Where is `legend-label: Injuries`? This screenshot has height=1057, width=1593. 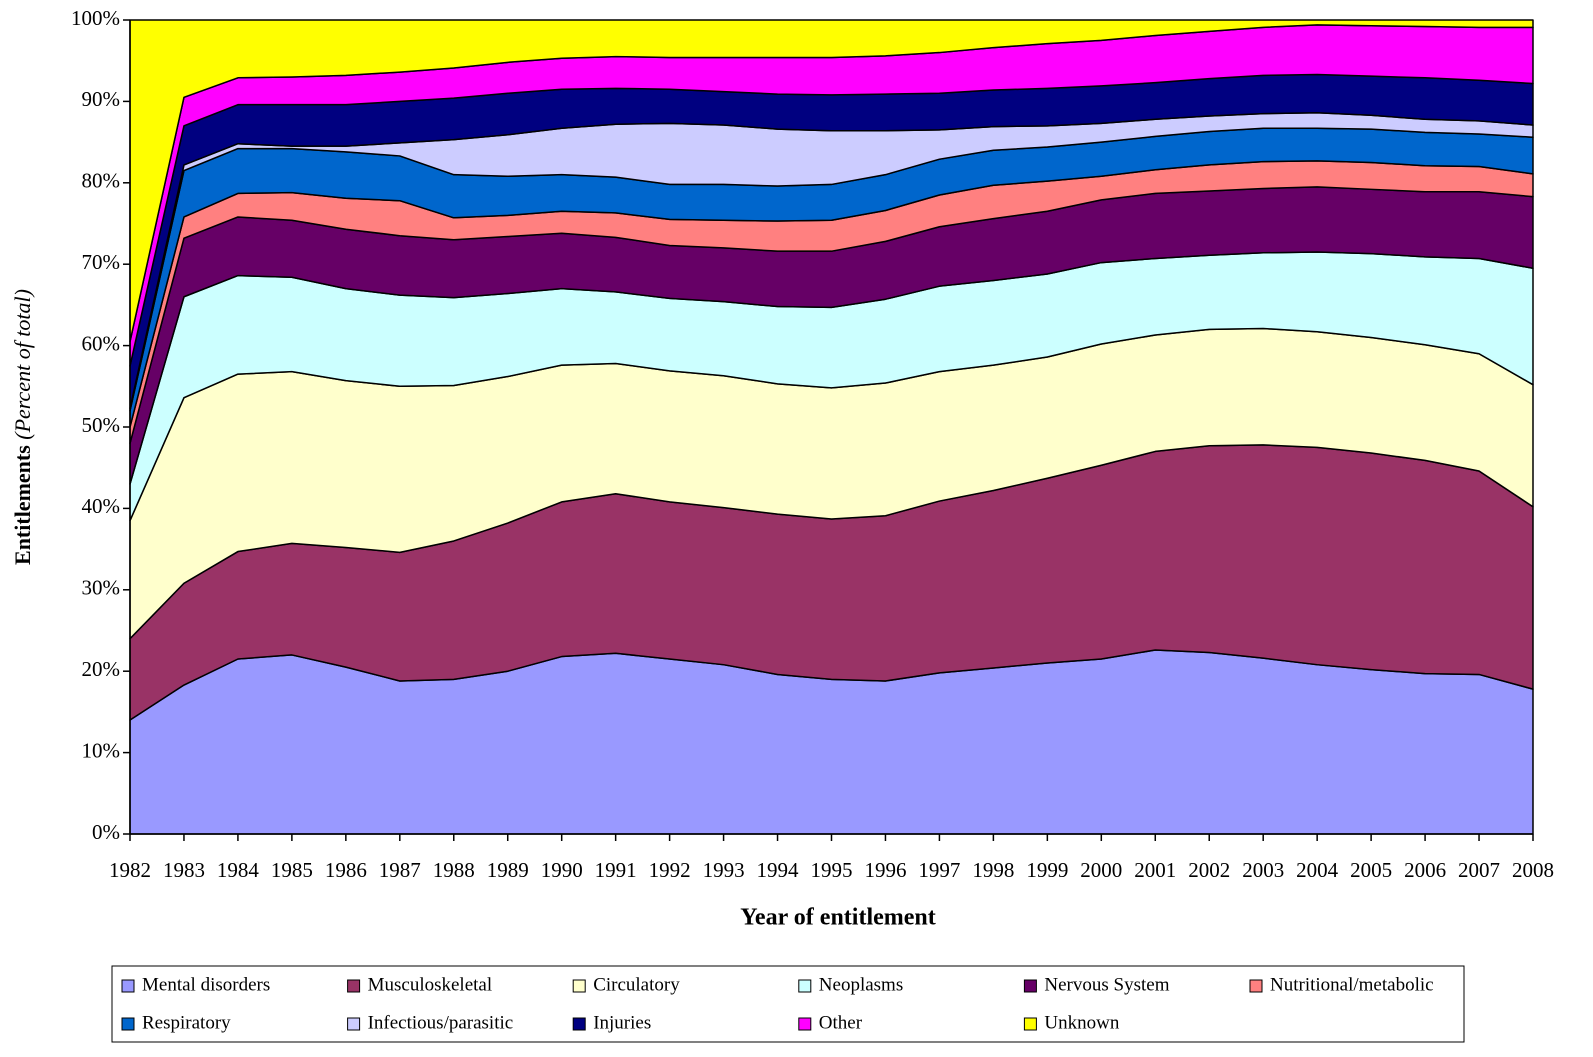 legend-label: Injuries is located at coordinates (622, 1022).